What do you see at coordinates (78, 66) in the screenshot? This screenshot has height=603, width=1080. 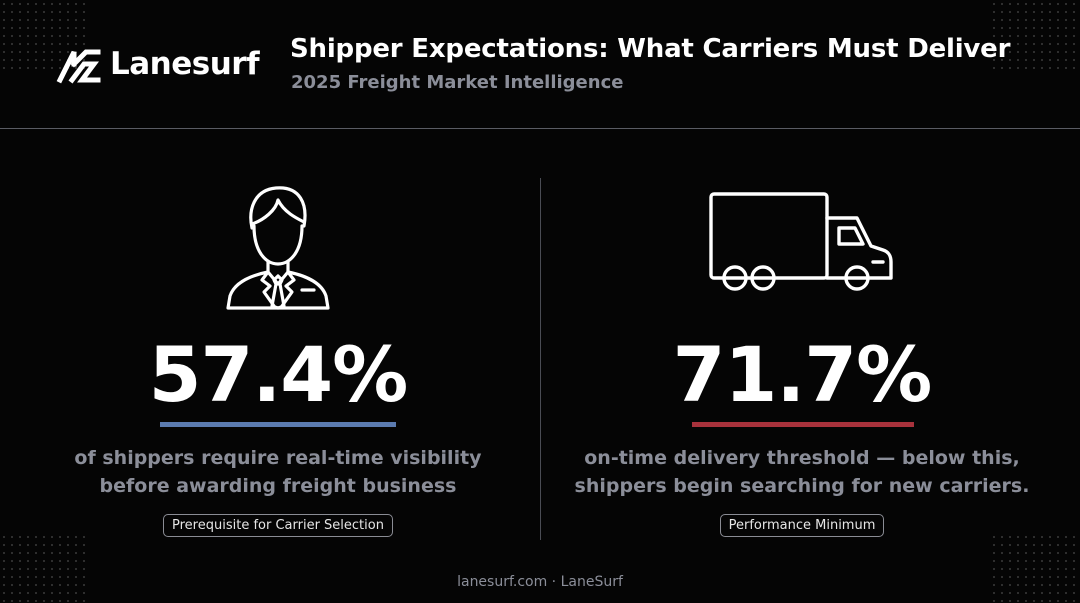 I see `lanesurf-logo-icon` at bounding box center [78, 66].